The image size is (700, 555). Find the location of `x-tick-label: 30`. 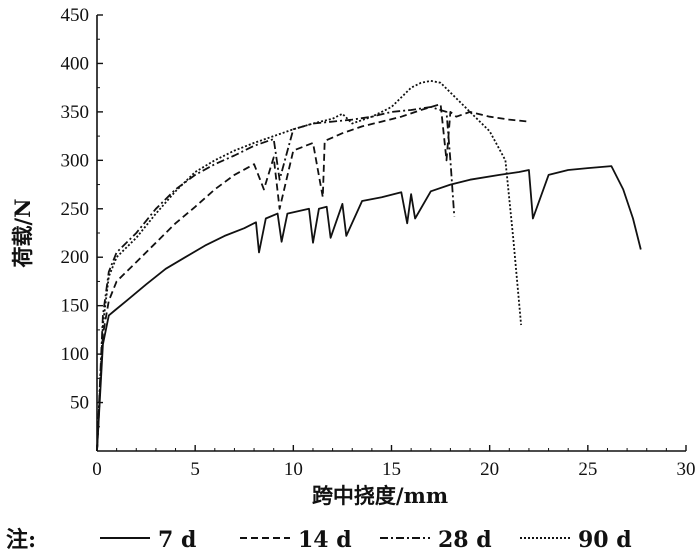

x-tick-label: 30 is located at coordinates (686, 469).